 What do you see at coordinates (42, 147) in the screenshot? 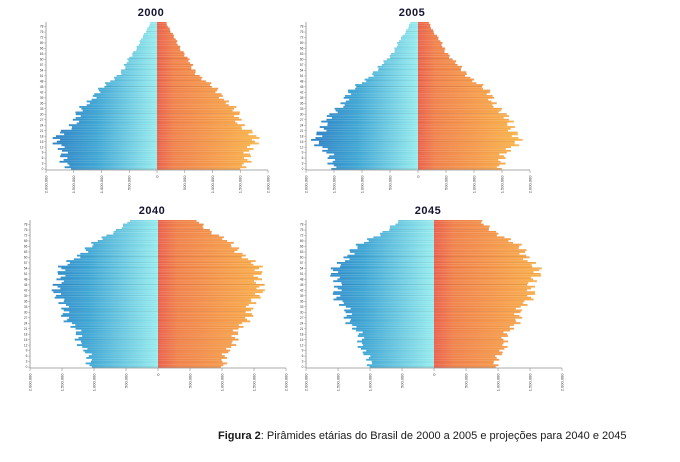
I see `svg-text: 12` at bounding box center [42, 147].